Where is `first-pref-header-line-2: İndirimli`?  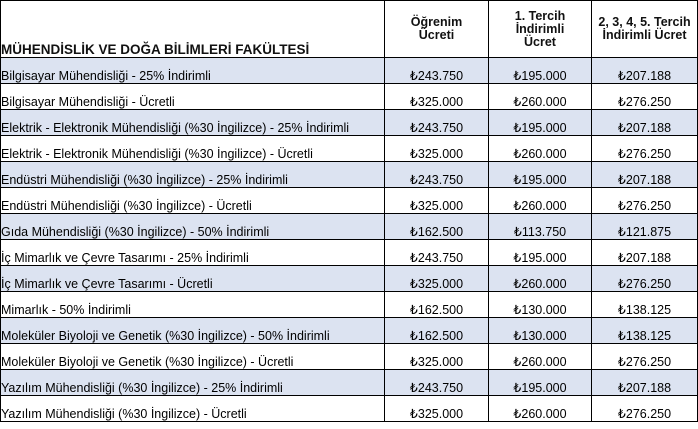 first-pref-header-line-2: İndirimli is located at coordinates (540, 28).